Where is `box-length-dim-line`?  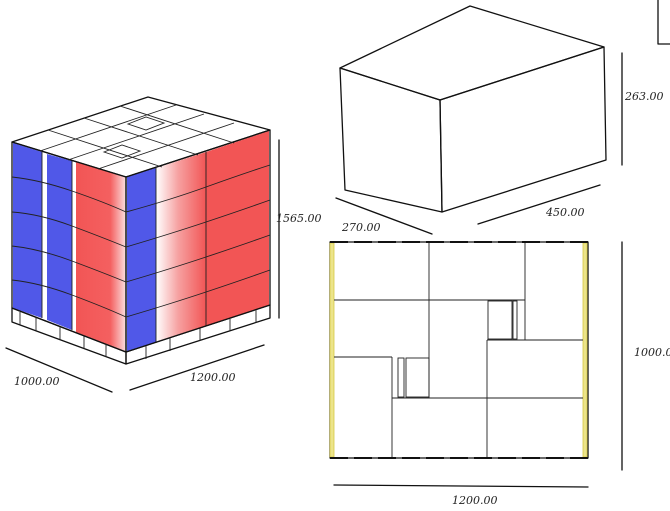
box-length-dim-line is located at coordinates (539, 204).